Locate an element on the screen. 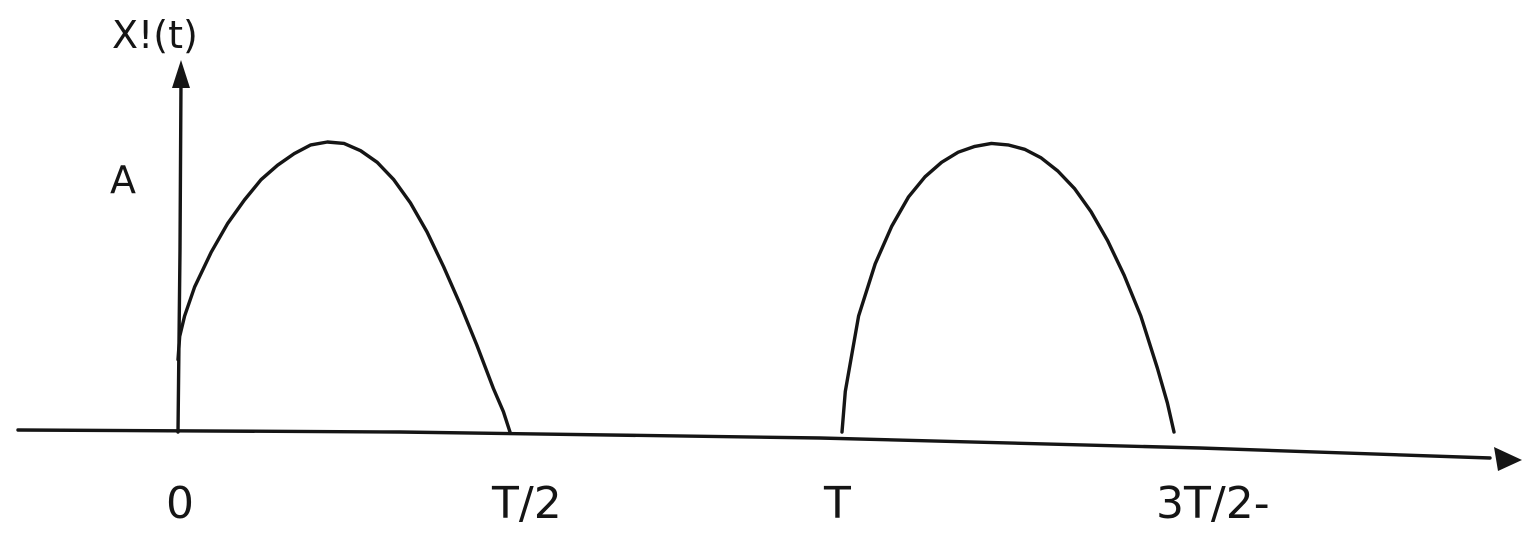  y-axis-arrowhead is located at coordinates (181, 74).